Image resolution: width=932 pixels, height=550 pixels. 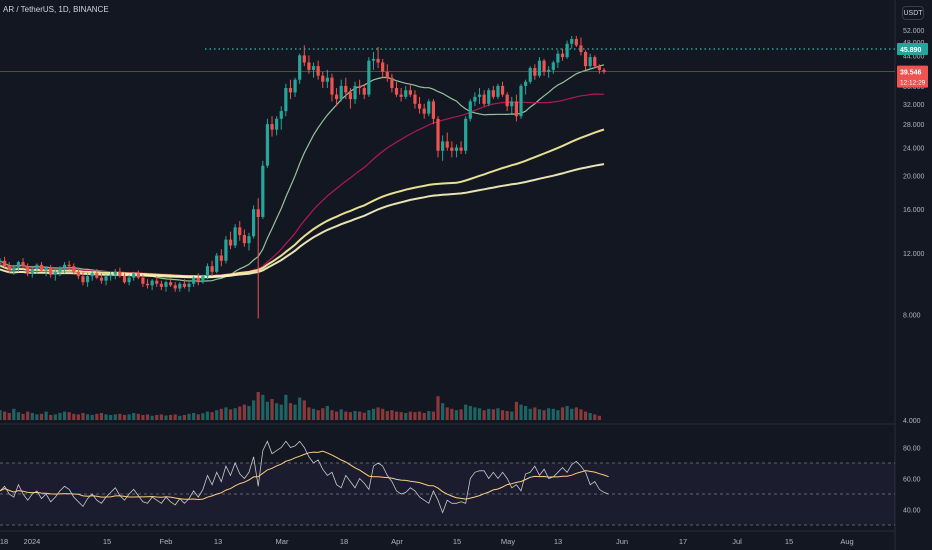 What do you see at coordinates (914, 125) in the screenshot?
I see `price-tick-label: 28.000` at bounding box center [914, 125].